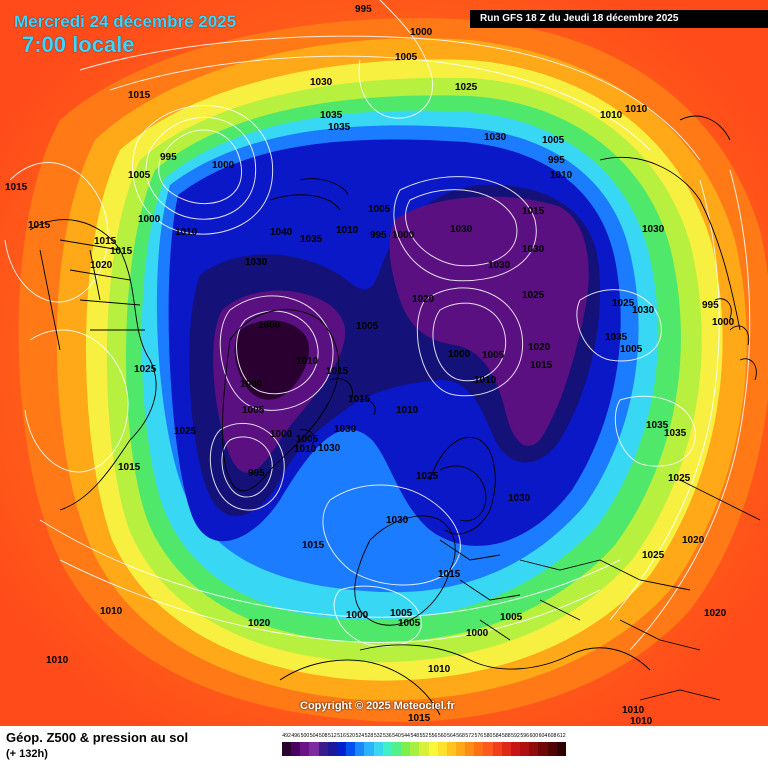 The width and height of the screenshot is (768, 768). Describe the element at coordinates (670, 223) in the screenshot. I see `asia-coast` at that location.